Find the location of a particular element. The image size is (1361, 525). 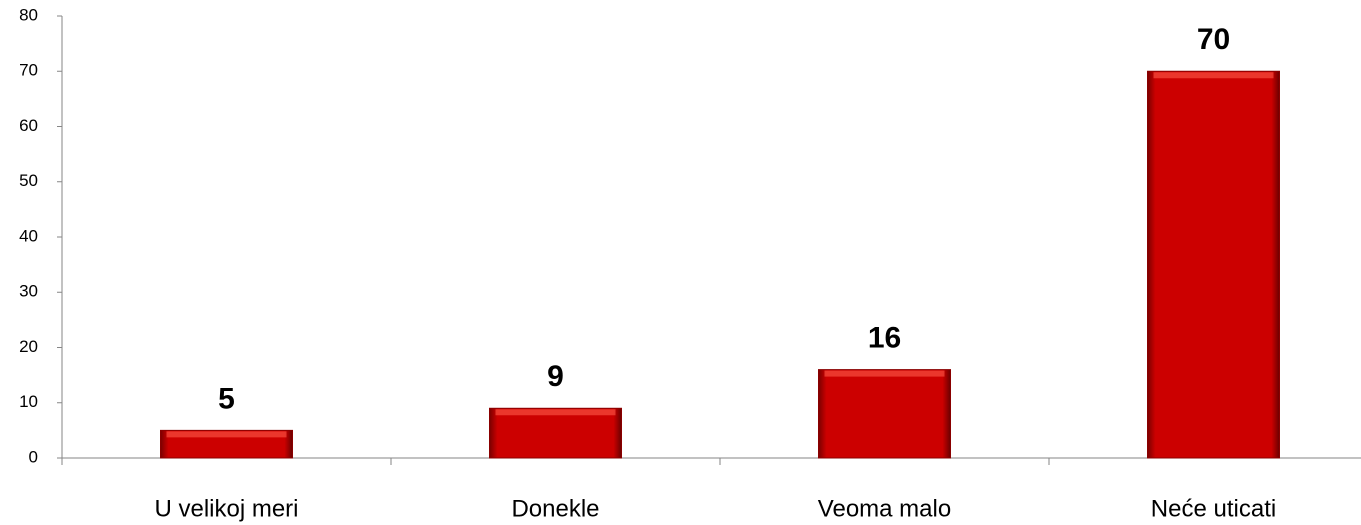

value-label: 9 is located at coordinates (555, 376).